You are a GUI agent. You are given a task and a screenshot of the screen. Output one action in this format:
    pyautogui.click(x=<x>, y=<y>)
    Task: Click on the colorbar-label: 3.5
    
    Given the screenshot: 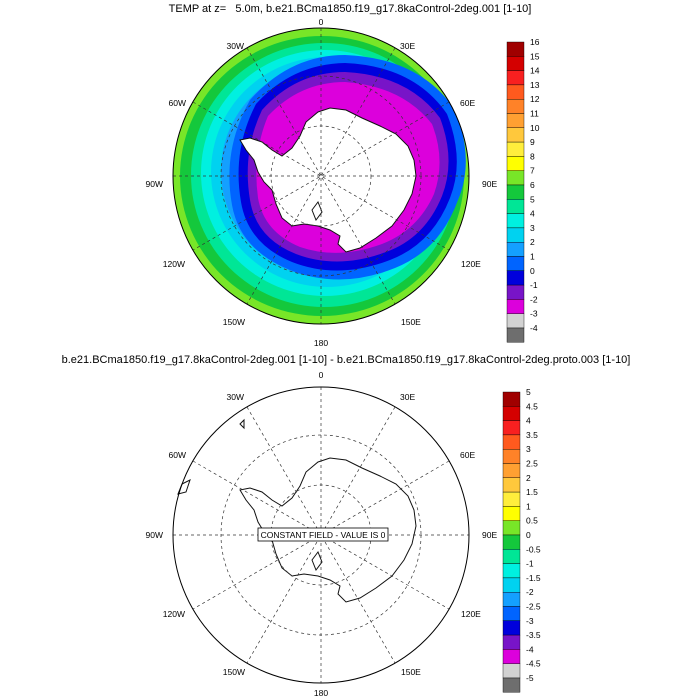 What is the action you would take?
    pyautogui.click(x=532, y=435)
    